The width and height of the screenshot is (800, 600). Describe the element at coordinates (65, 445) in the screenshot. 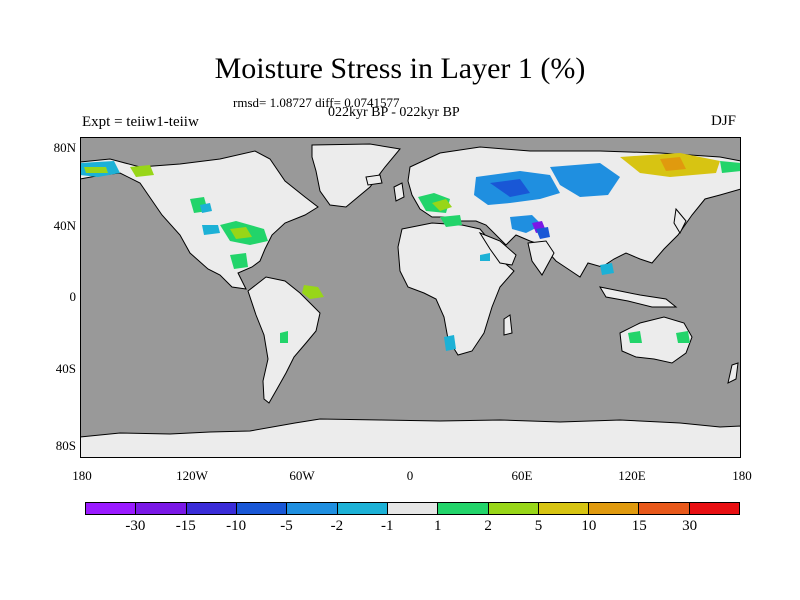

I see `lat-label-80s: 80S` at that location.